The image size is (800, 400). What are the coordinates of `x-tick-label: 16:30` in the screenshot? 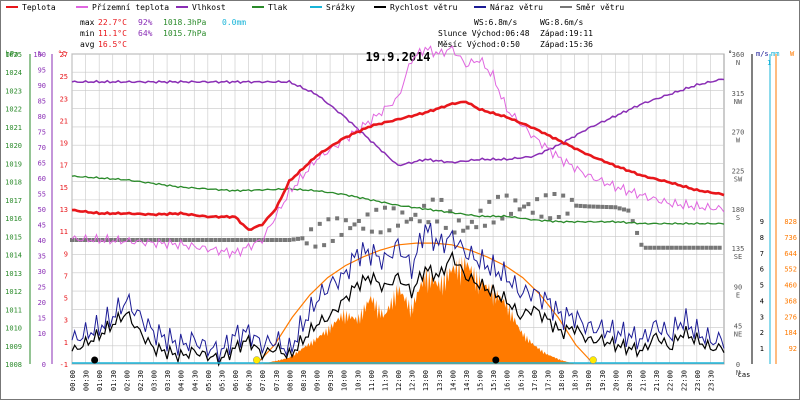 It's located at (521, 380).